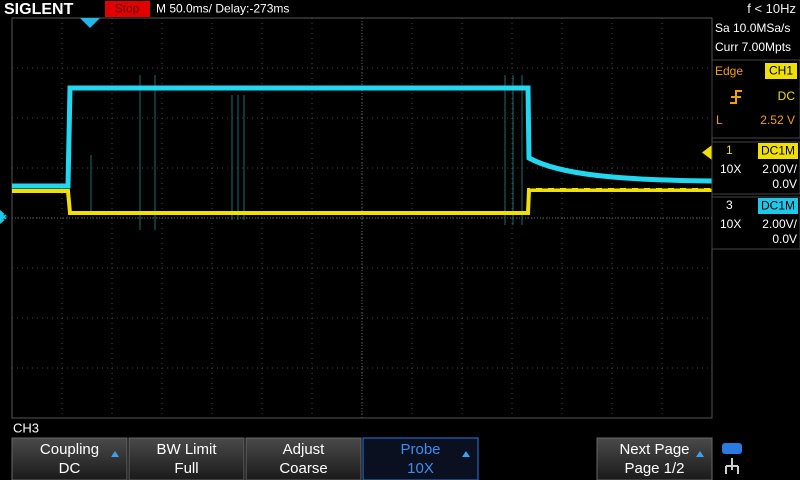 Image resolution: width=800 pixels, height=480 pixels. I want to click on softkey-label: Probe, so click(420, 449).